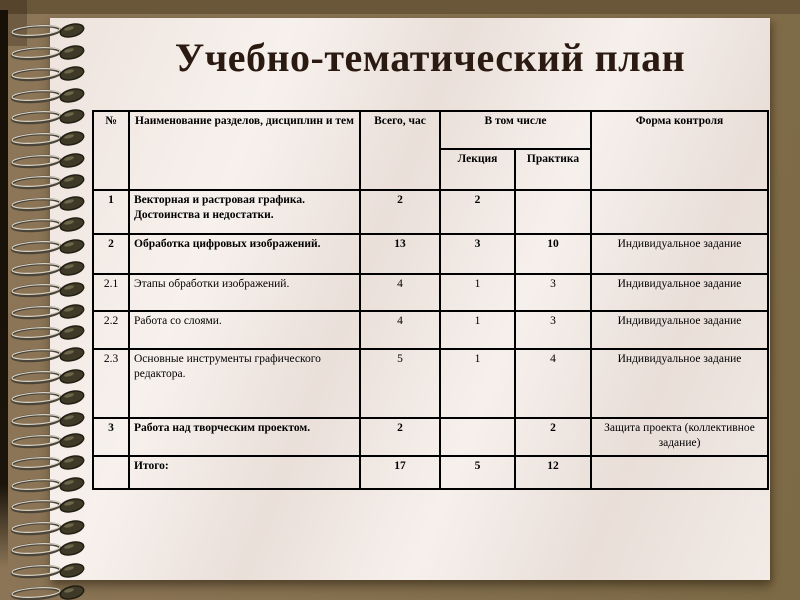  Describe the element at coordinates (553, 212) in the screenshot. I see `cell-practice` at that location.